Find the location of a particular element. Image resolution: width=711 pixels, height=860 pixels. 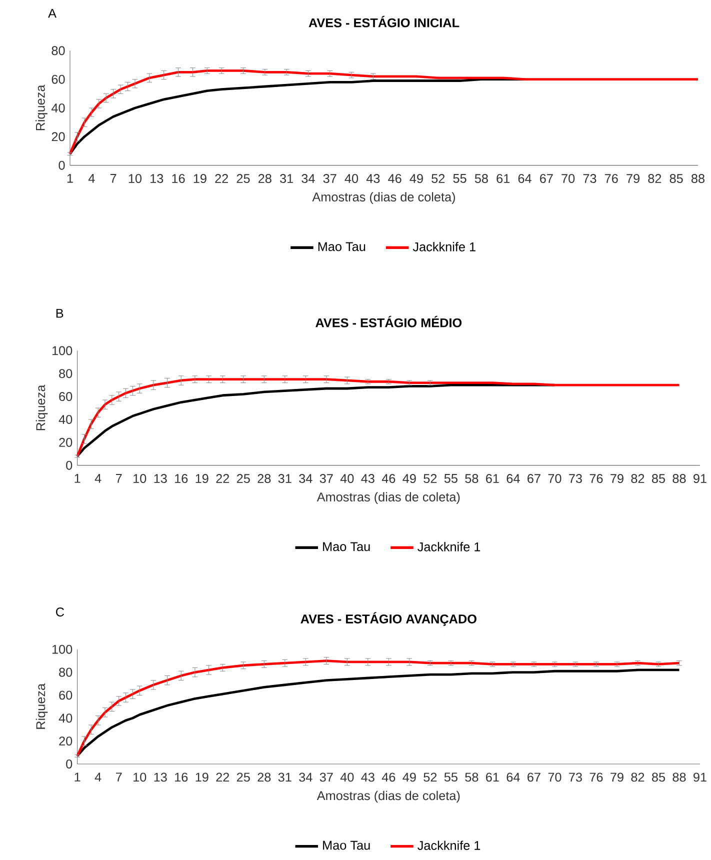

text: B is located at coordinates (59, 313).